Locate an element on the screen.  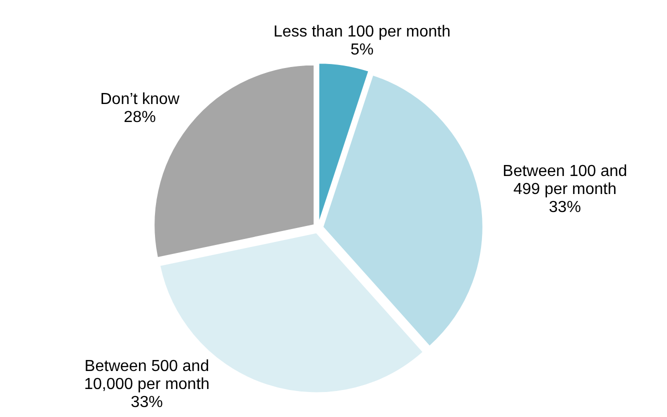
slice-label: Less than 100 per month is located at coordinates (362, 31).